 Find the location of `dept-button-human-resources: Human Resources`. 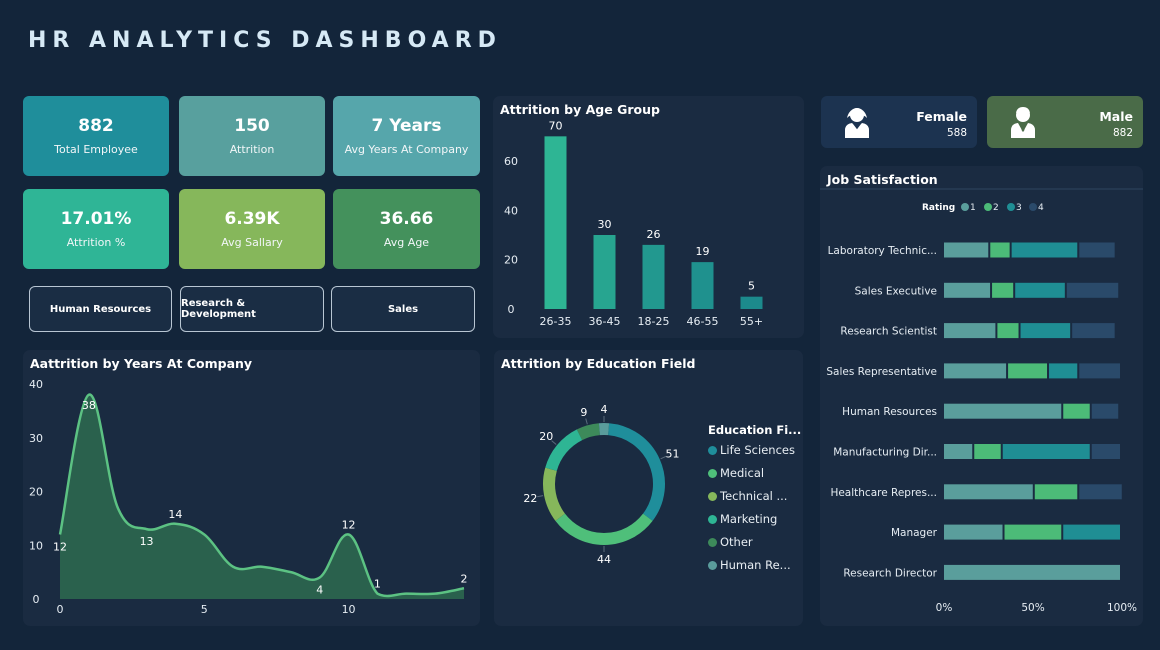

dept-button-human-resources: Human Resources is located at coordinates (100, 309).